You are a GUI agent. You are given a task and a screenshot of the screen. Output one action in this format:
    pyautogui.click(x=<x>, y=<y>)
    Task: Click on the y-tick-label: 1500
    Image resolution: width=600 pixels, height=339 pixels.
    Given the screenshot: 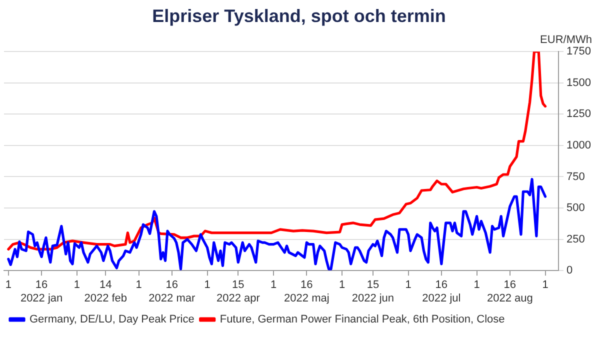 What is the action you would take?
    pyautogui.click(x=579, y=82)
    